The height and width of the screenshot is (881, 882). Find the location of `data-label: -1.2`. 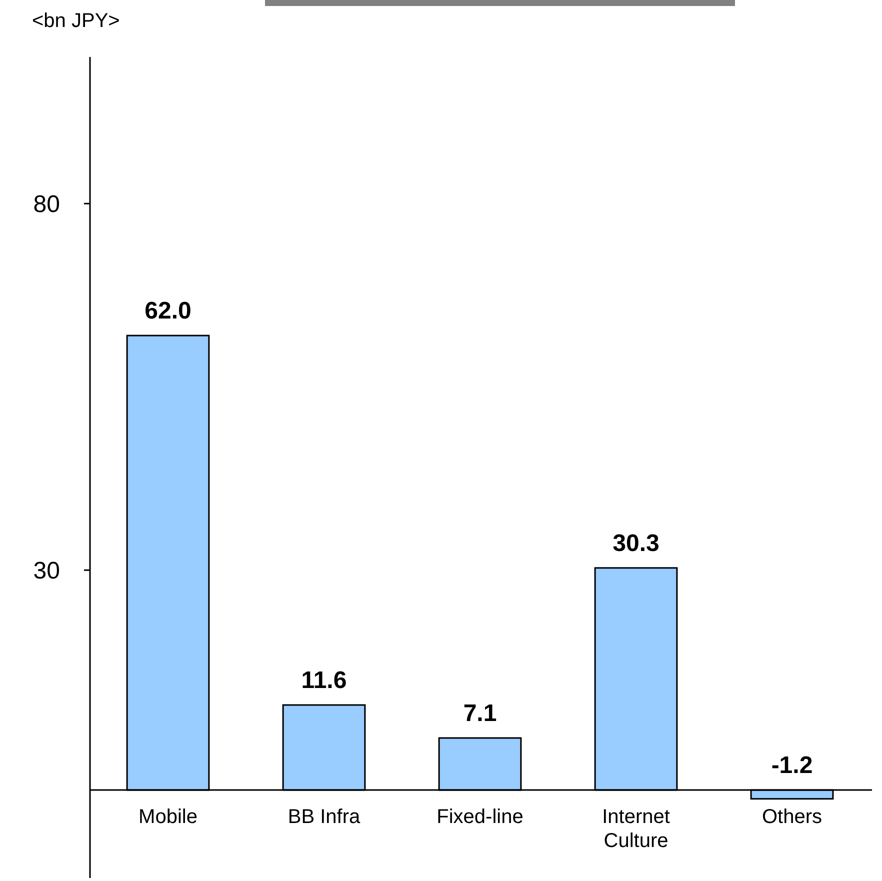

data-label: -1.2 is located at coordinates (792, 766).